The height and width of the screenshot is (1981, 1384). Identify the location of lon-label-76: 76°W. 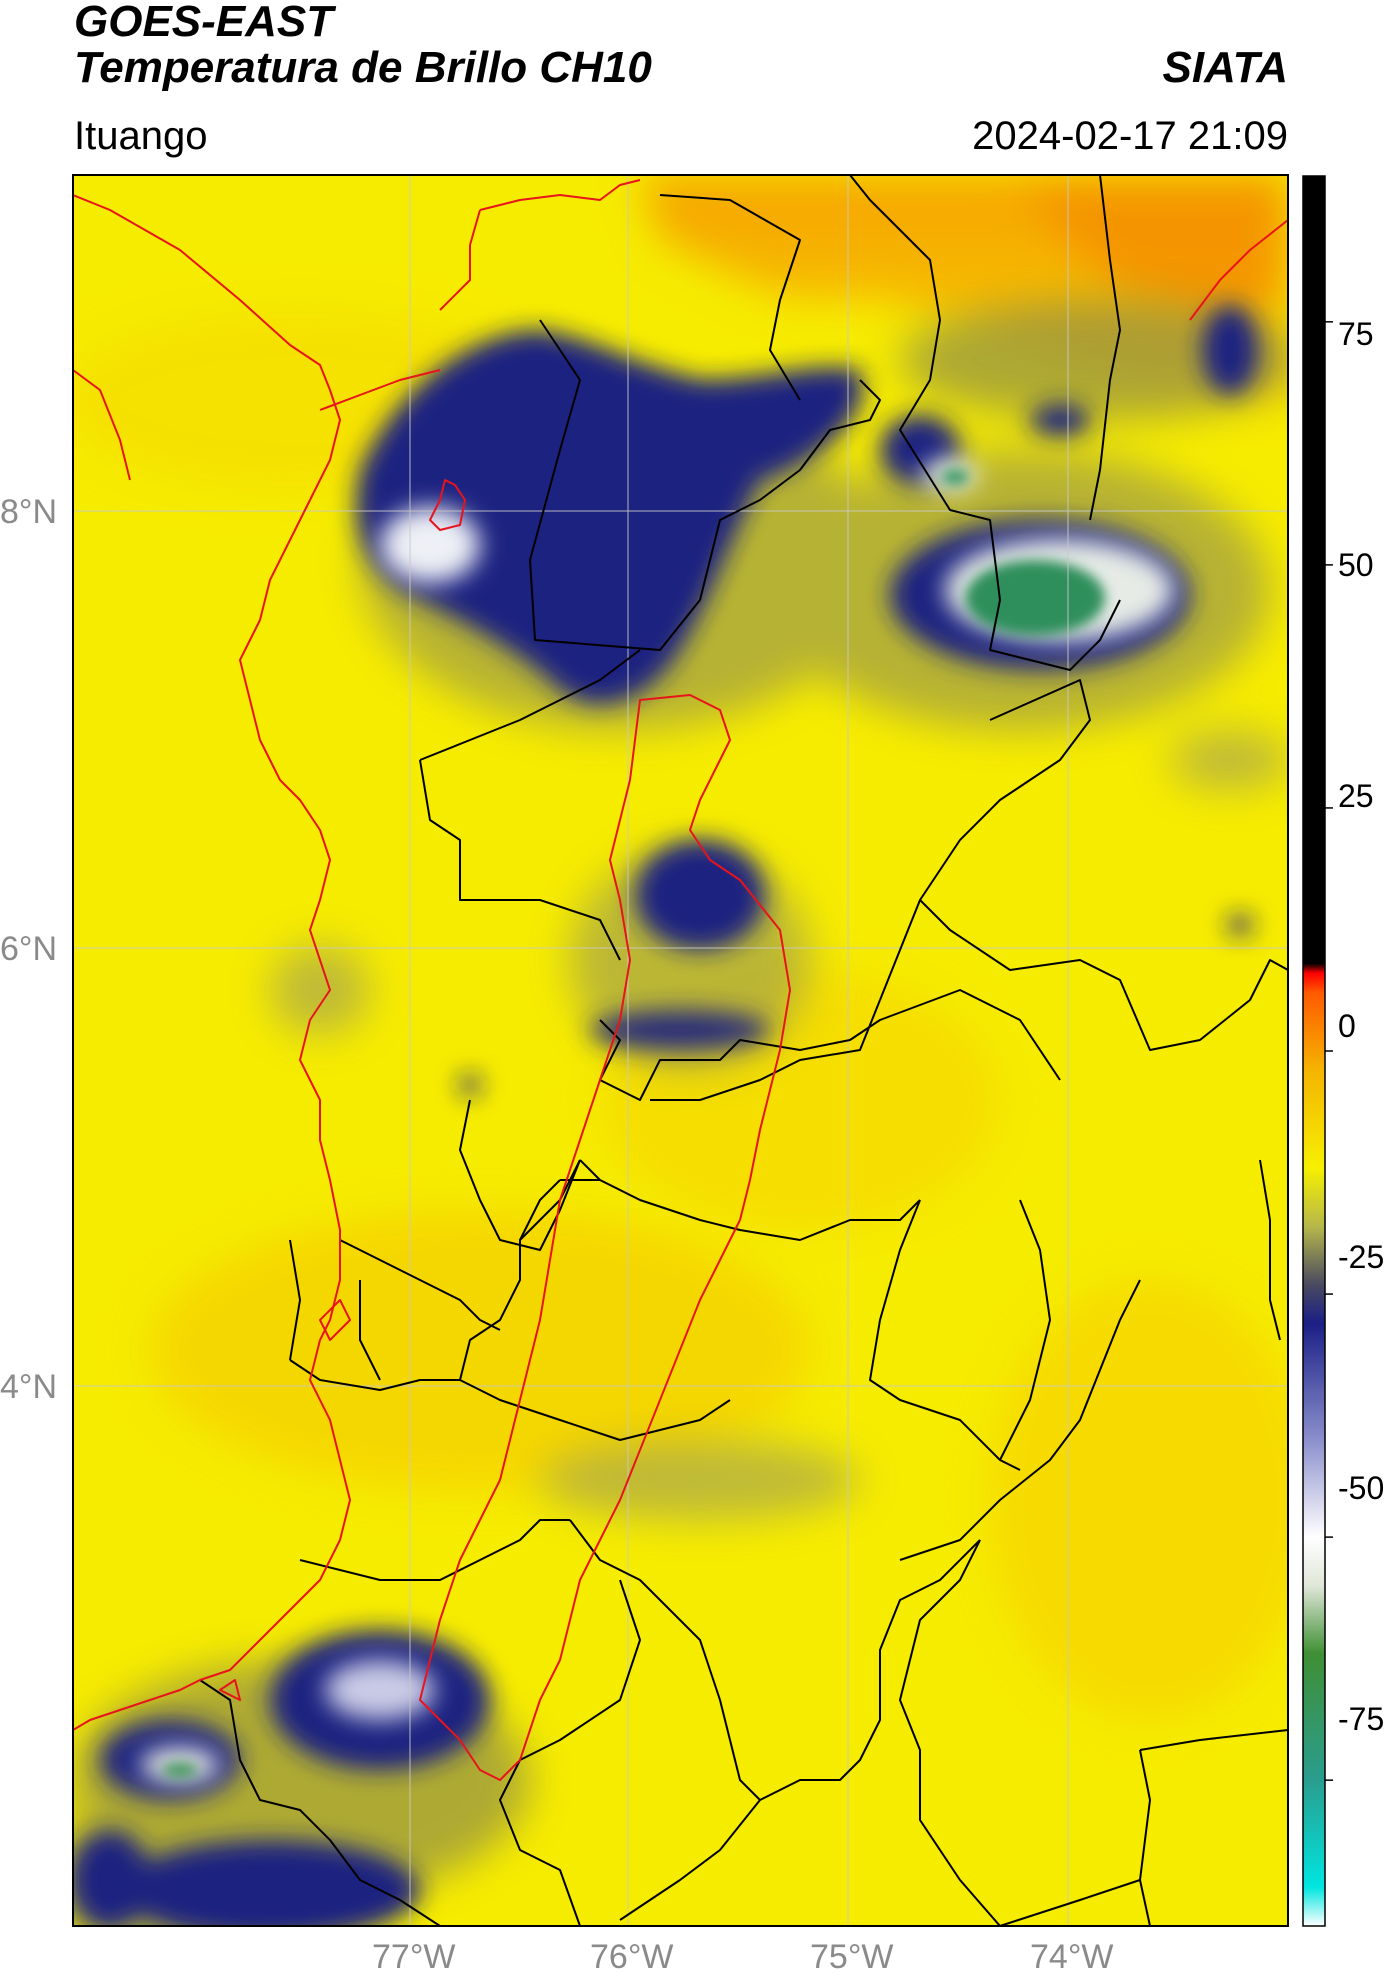
(632, 1957).